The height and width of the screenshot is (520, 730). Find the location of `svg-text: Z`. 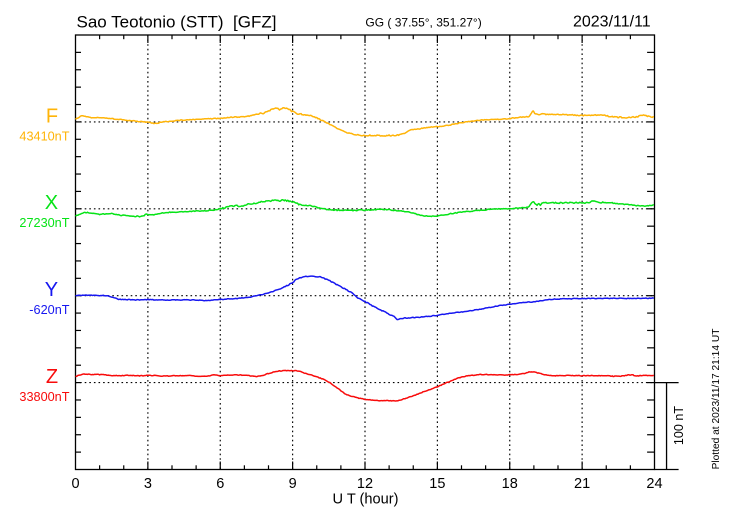

svg-text: Z is located at coordinates (52, 377).